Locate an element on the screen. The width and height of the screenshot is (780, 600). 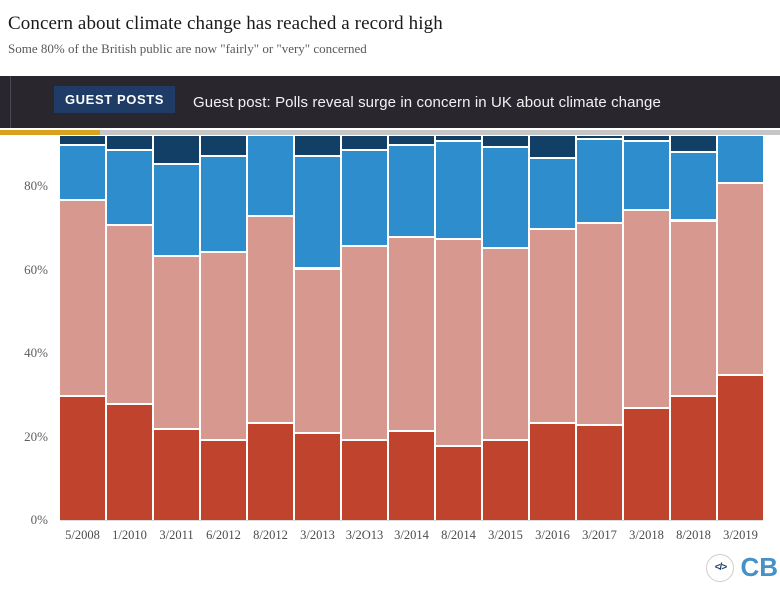
code-icon: </> is located at coordinates (720, 567).